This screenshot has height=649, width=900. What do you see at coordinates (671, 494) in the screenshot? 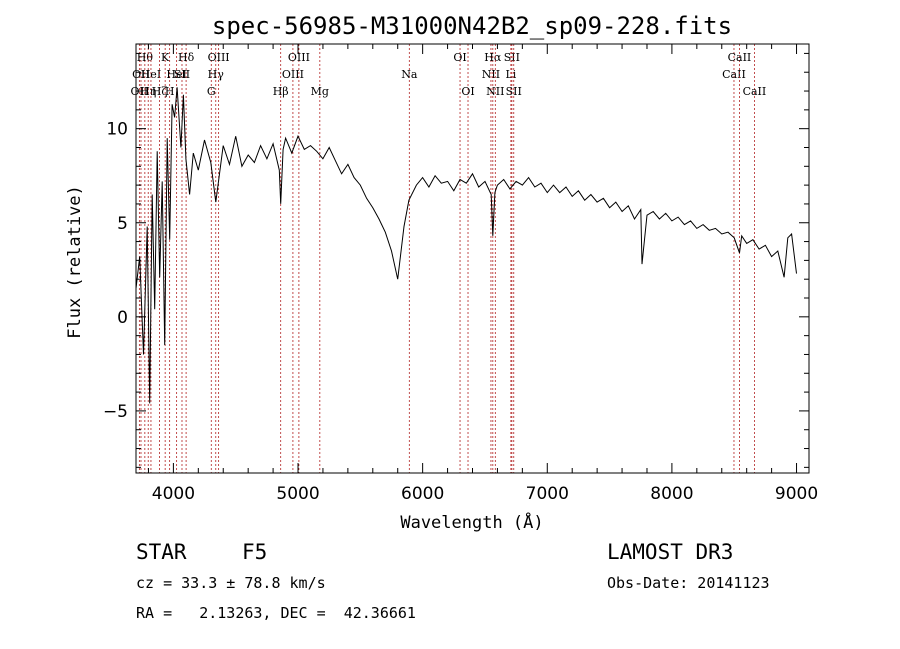
I see `x-tick-label-8000: 8000` at bounding box center [671, 494].